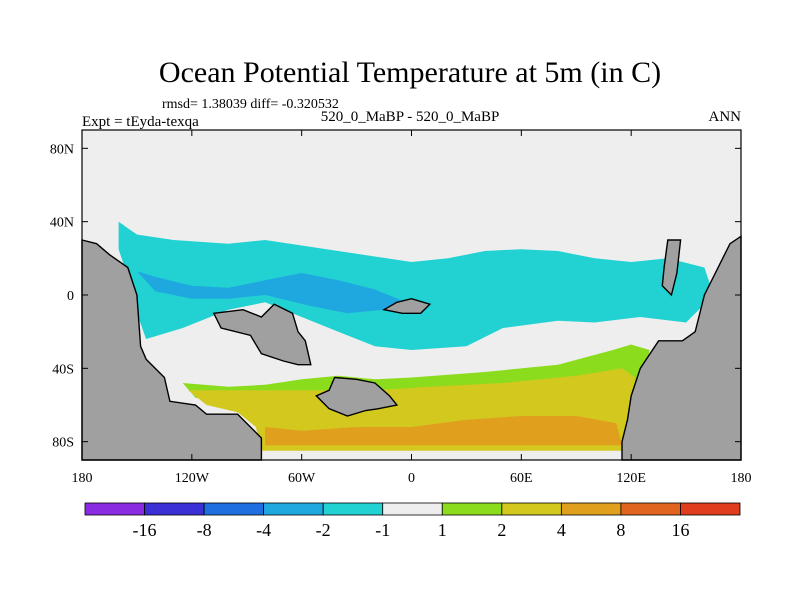 The image size is (800, 600). What do you see at coordinates (63, 443) in the screenshot?
I see `y-tick-label: 80S` at bounding box center [63, 443].